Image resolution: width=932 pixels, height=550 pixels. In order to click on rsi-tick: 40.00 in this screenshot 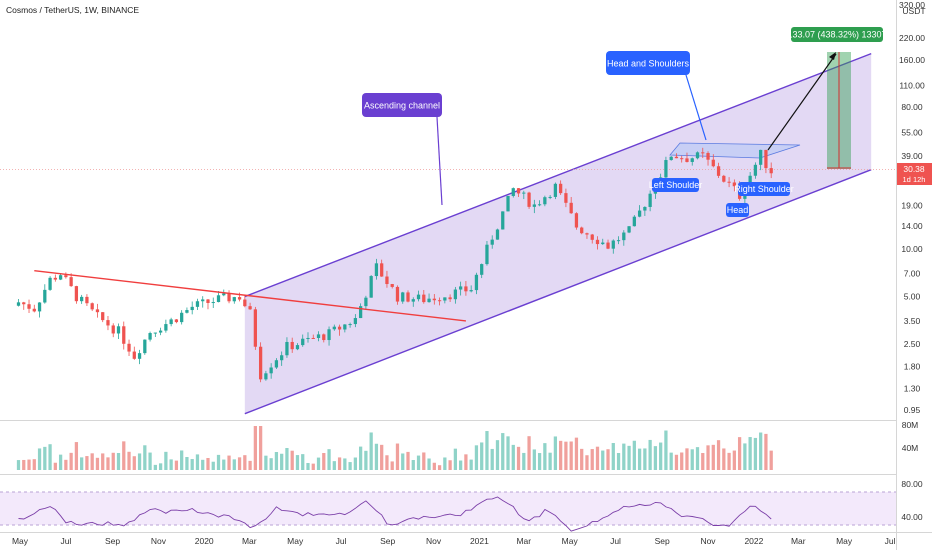, I will do `click(912, 517)`.